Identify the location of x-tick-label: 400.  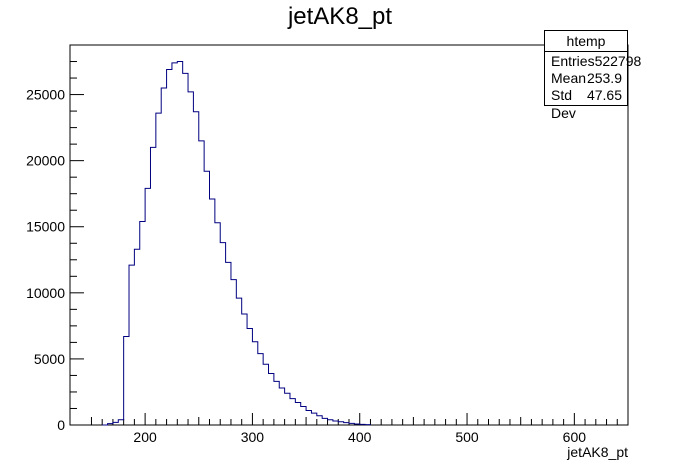
(360, 437).